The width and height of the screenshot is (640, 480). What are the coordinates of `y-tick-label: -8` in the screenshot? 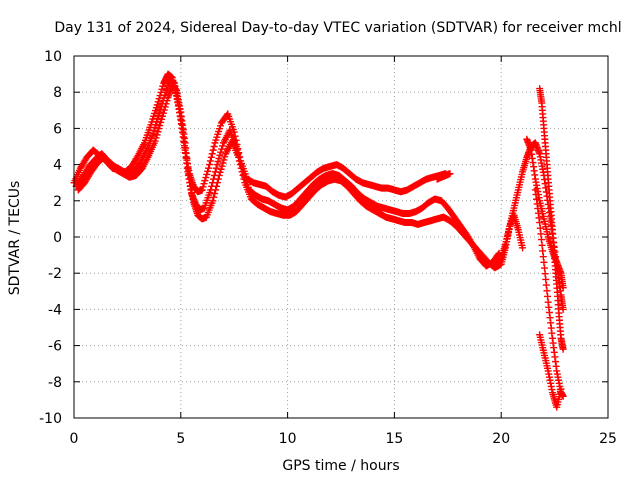 It's located at (55, 383).